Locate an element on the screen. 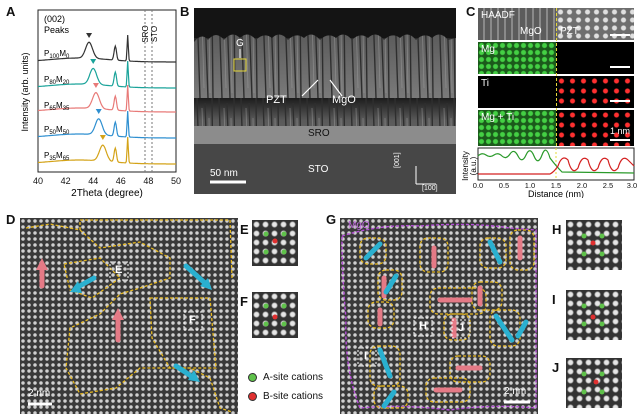 The width and height of the screenshot is (640, 418). xtick-c-0: 0.0 is located at coordinates (478, 185).